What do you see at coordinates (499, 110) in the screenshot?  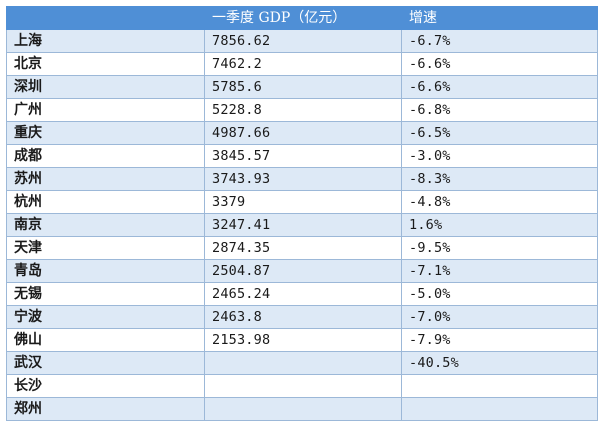 I see `cell-growth: -6.8%` at bounding box center [499, 110].